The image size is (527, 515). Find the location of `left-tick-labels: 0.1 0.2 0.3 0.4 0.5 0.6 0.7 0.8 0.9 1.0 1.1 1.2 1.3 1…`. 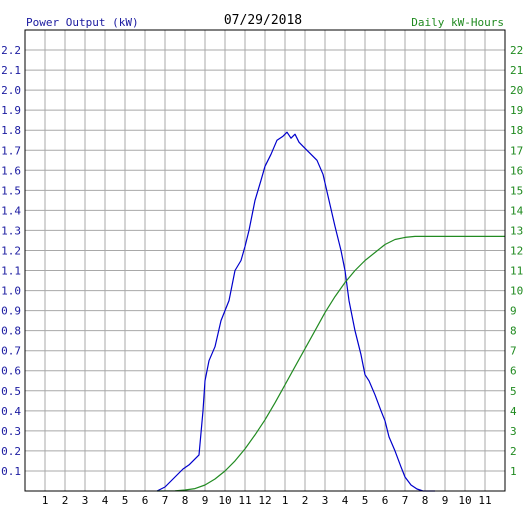

left-tick-labels: 0.1 0.2 0.3 0.4 0.5 0.6 0.7 0.8 0.9 1.0 1.1 1.2 1.3 1… is located at coordinates (11, 261).